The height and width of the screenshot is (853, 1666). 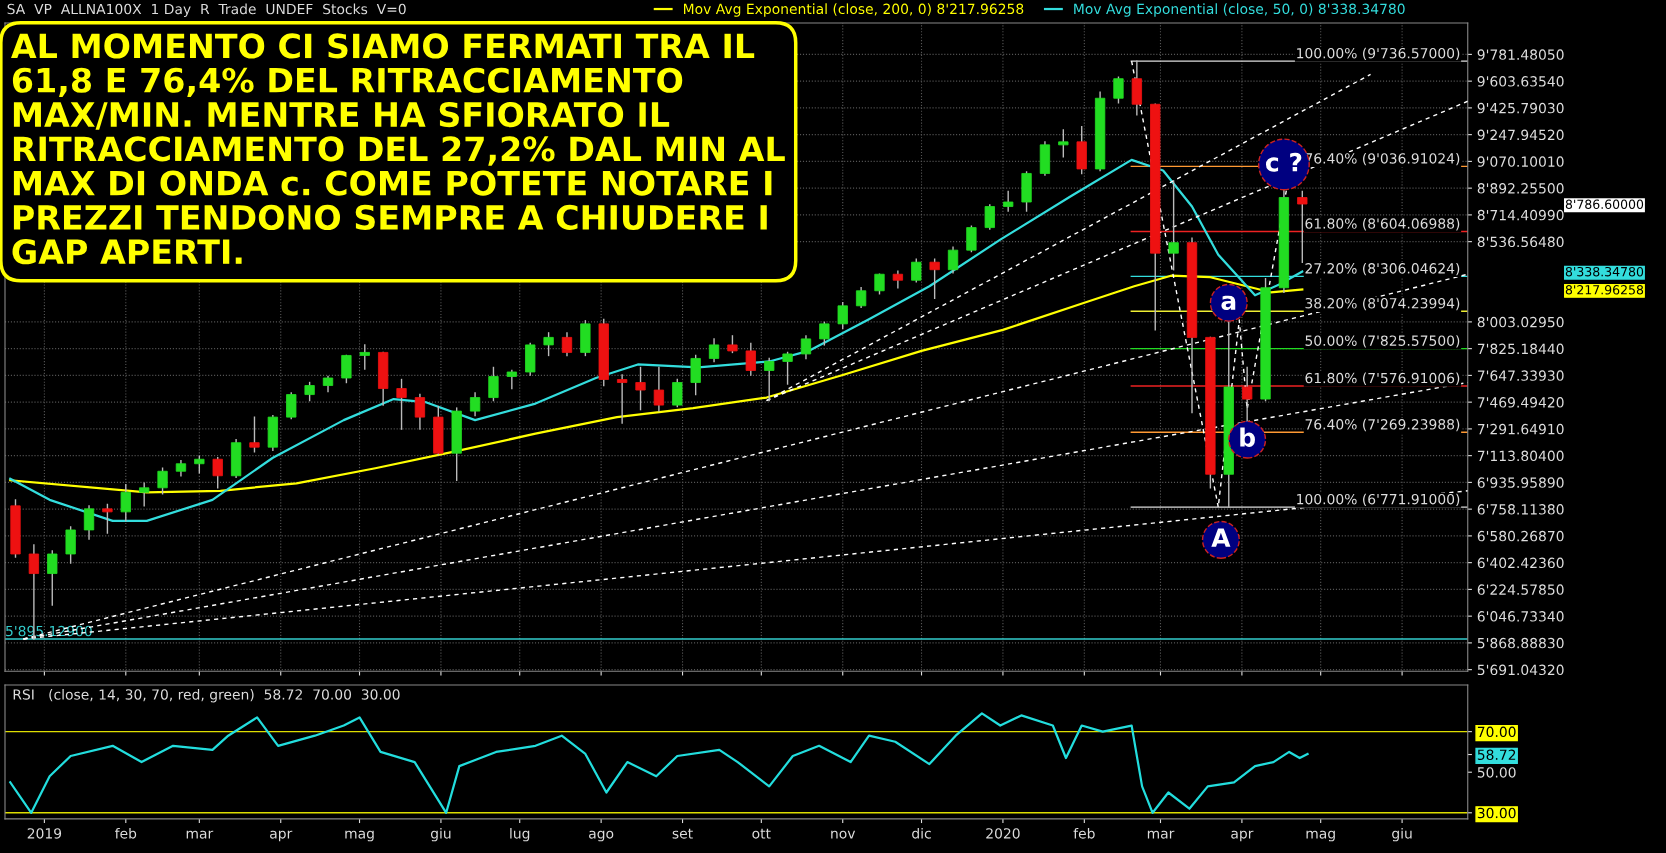 I want to click on annotation: A, so click(x=1221, y=537).